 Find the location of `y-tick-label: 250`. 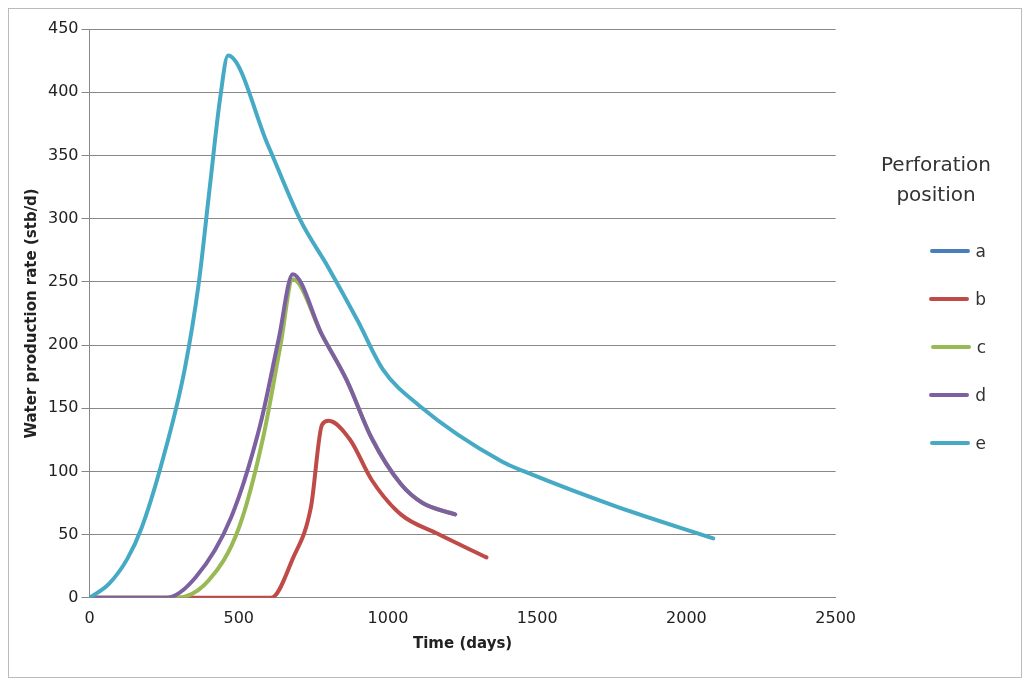

y-tick-label: 250 is located at coordinates (63, 280).